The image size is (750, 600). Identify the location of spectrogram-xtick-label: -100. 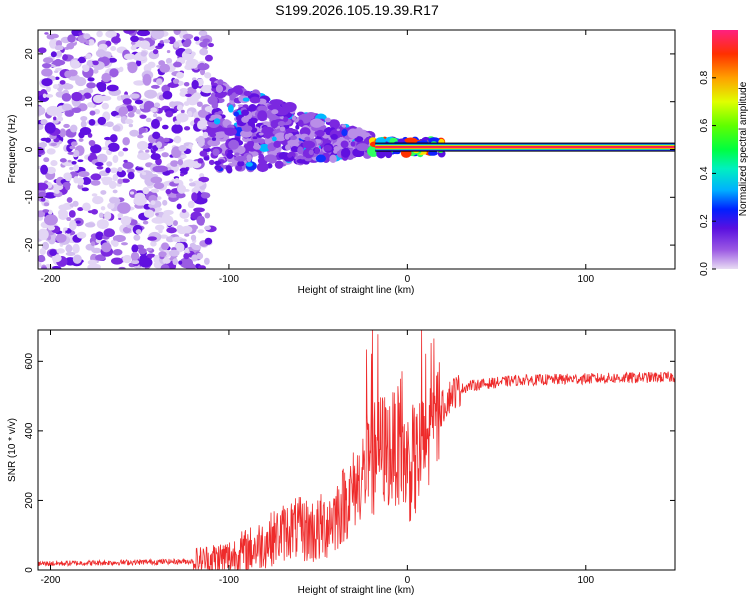
(229, 279).